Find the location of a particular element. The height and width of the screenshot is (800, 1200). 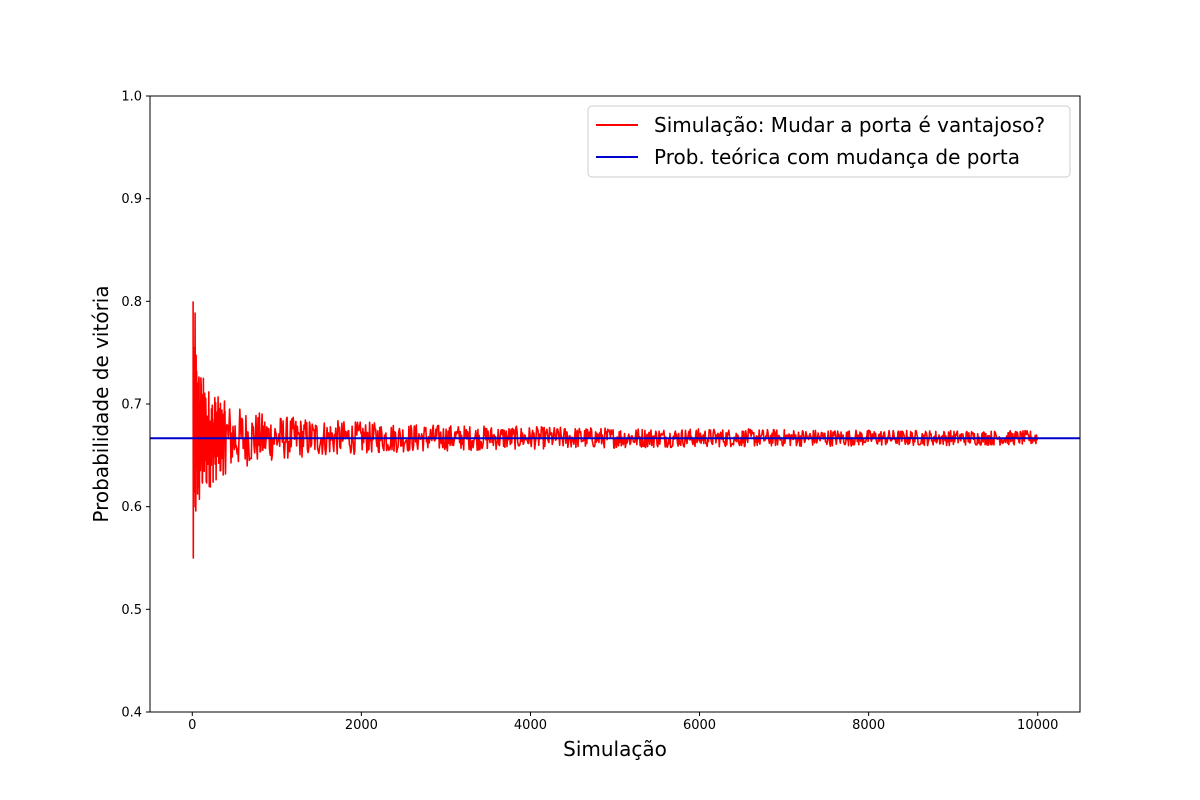

y-tick-label: 0.9 is located at coordinates (131, 199).